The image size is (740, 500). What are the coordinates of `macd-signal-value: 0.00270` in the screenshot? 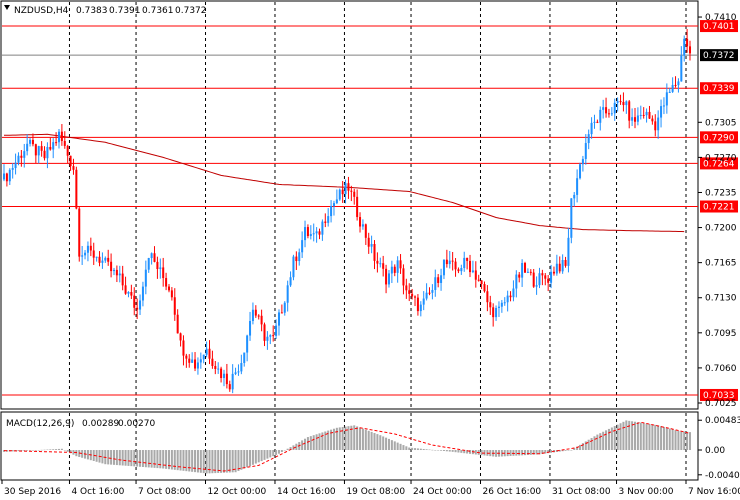 It's located at (136, 424).